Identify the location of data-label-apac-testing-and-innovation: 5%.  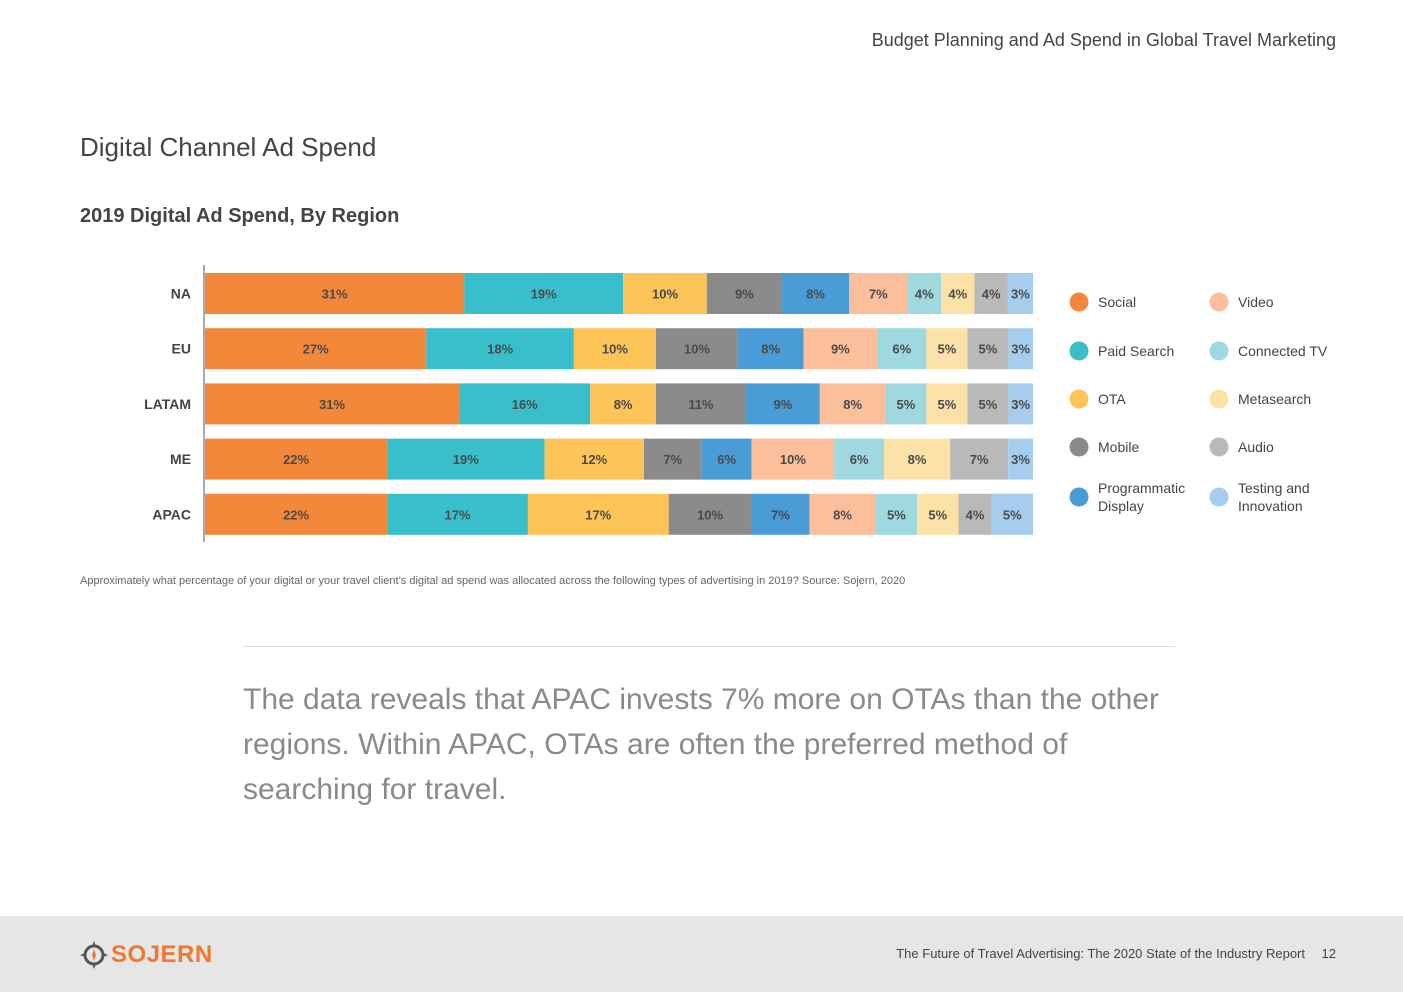
(1012, 514).